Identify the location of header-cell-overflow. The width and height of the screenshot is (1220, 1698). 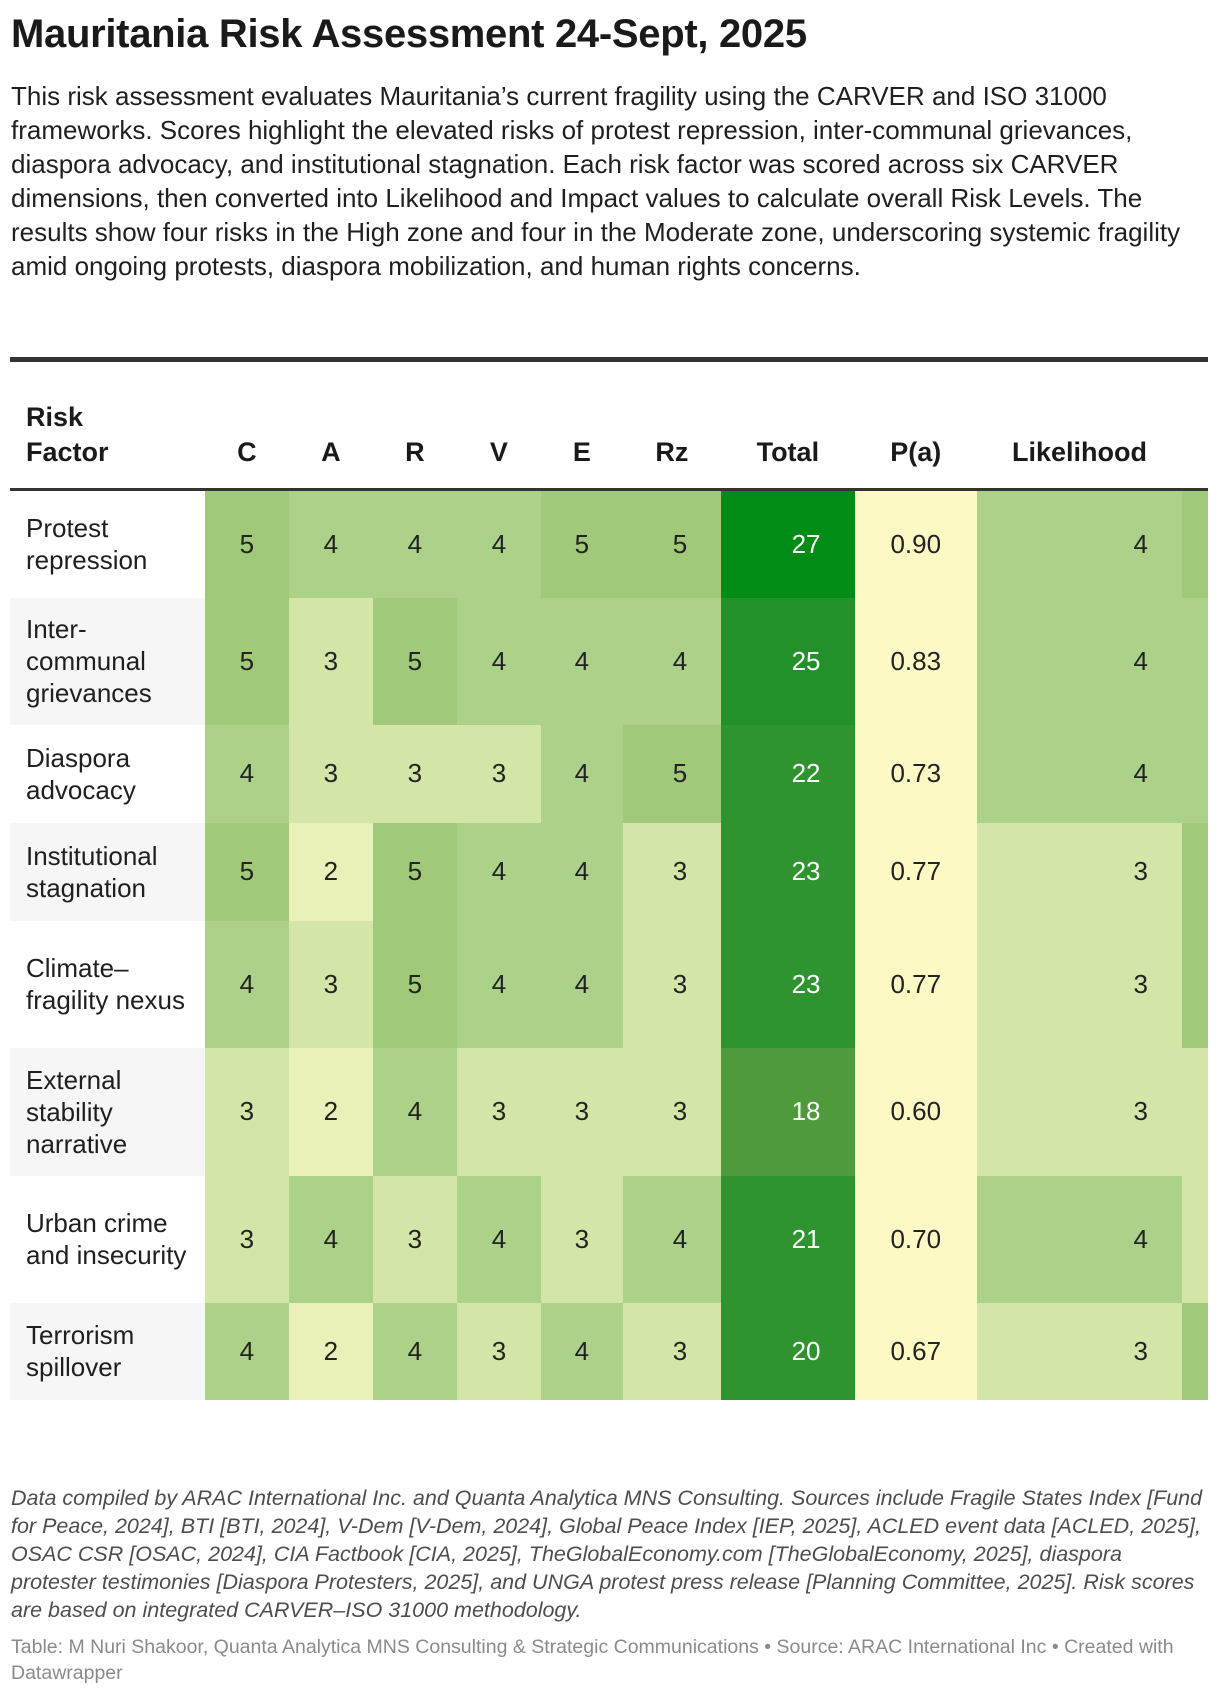
(1194, 426).